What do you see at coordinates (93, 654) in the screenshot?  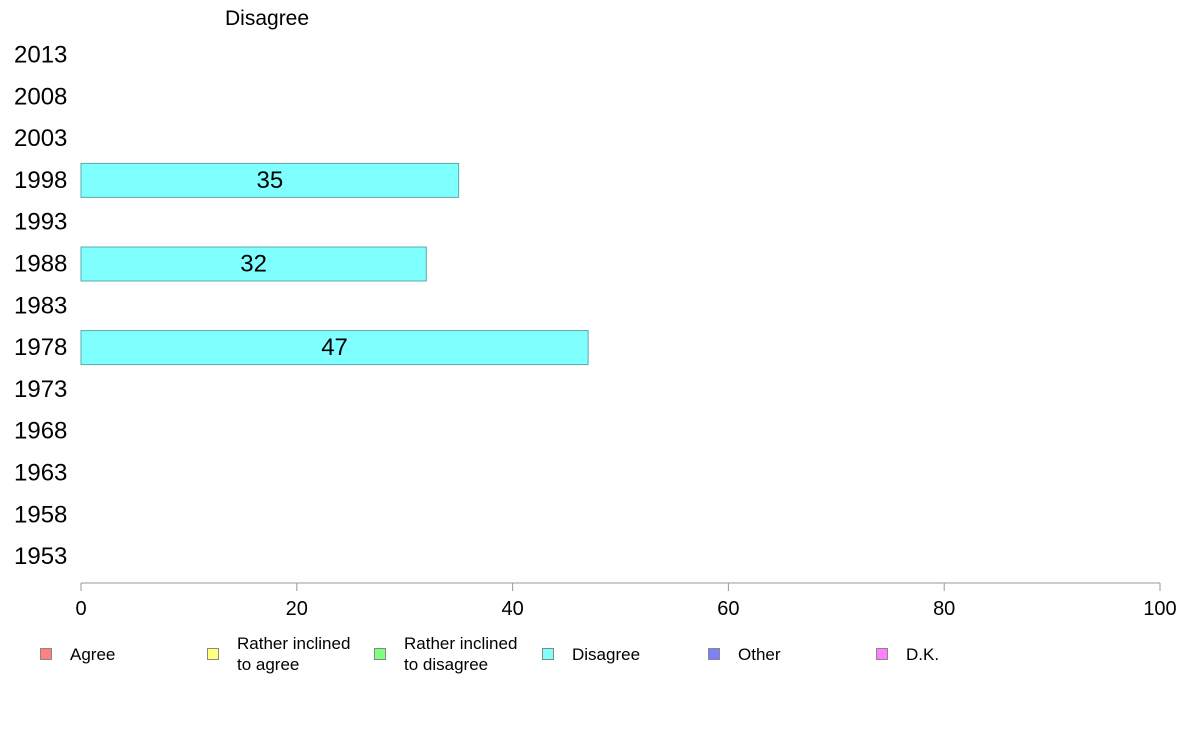 I see `legend-label: Agree` at bounding box center [93, 654].